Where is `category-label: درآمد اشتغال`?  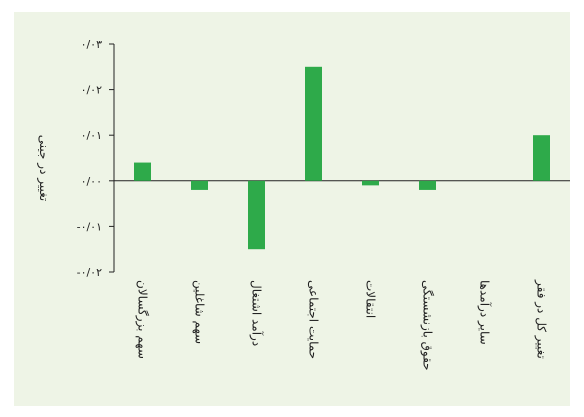
category-label: درآمد اشتغال is located at coordinates (257, 313).